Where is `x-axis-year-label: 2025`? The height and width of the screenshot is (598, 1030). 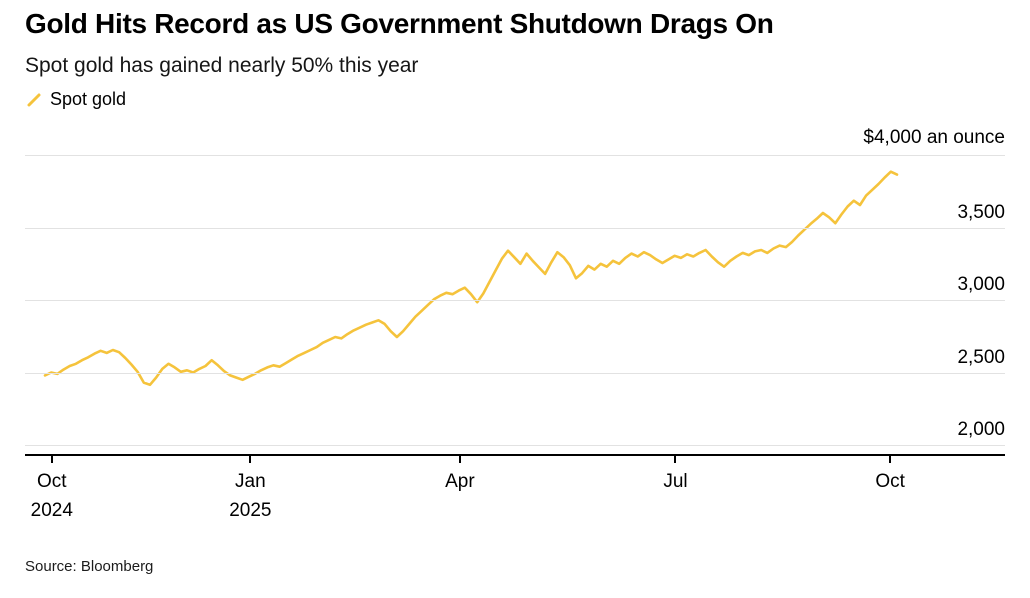
x-axis-year-label: 2025 is located at coordinates (250, 510).